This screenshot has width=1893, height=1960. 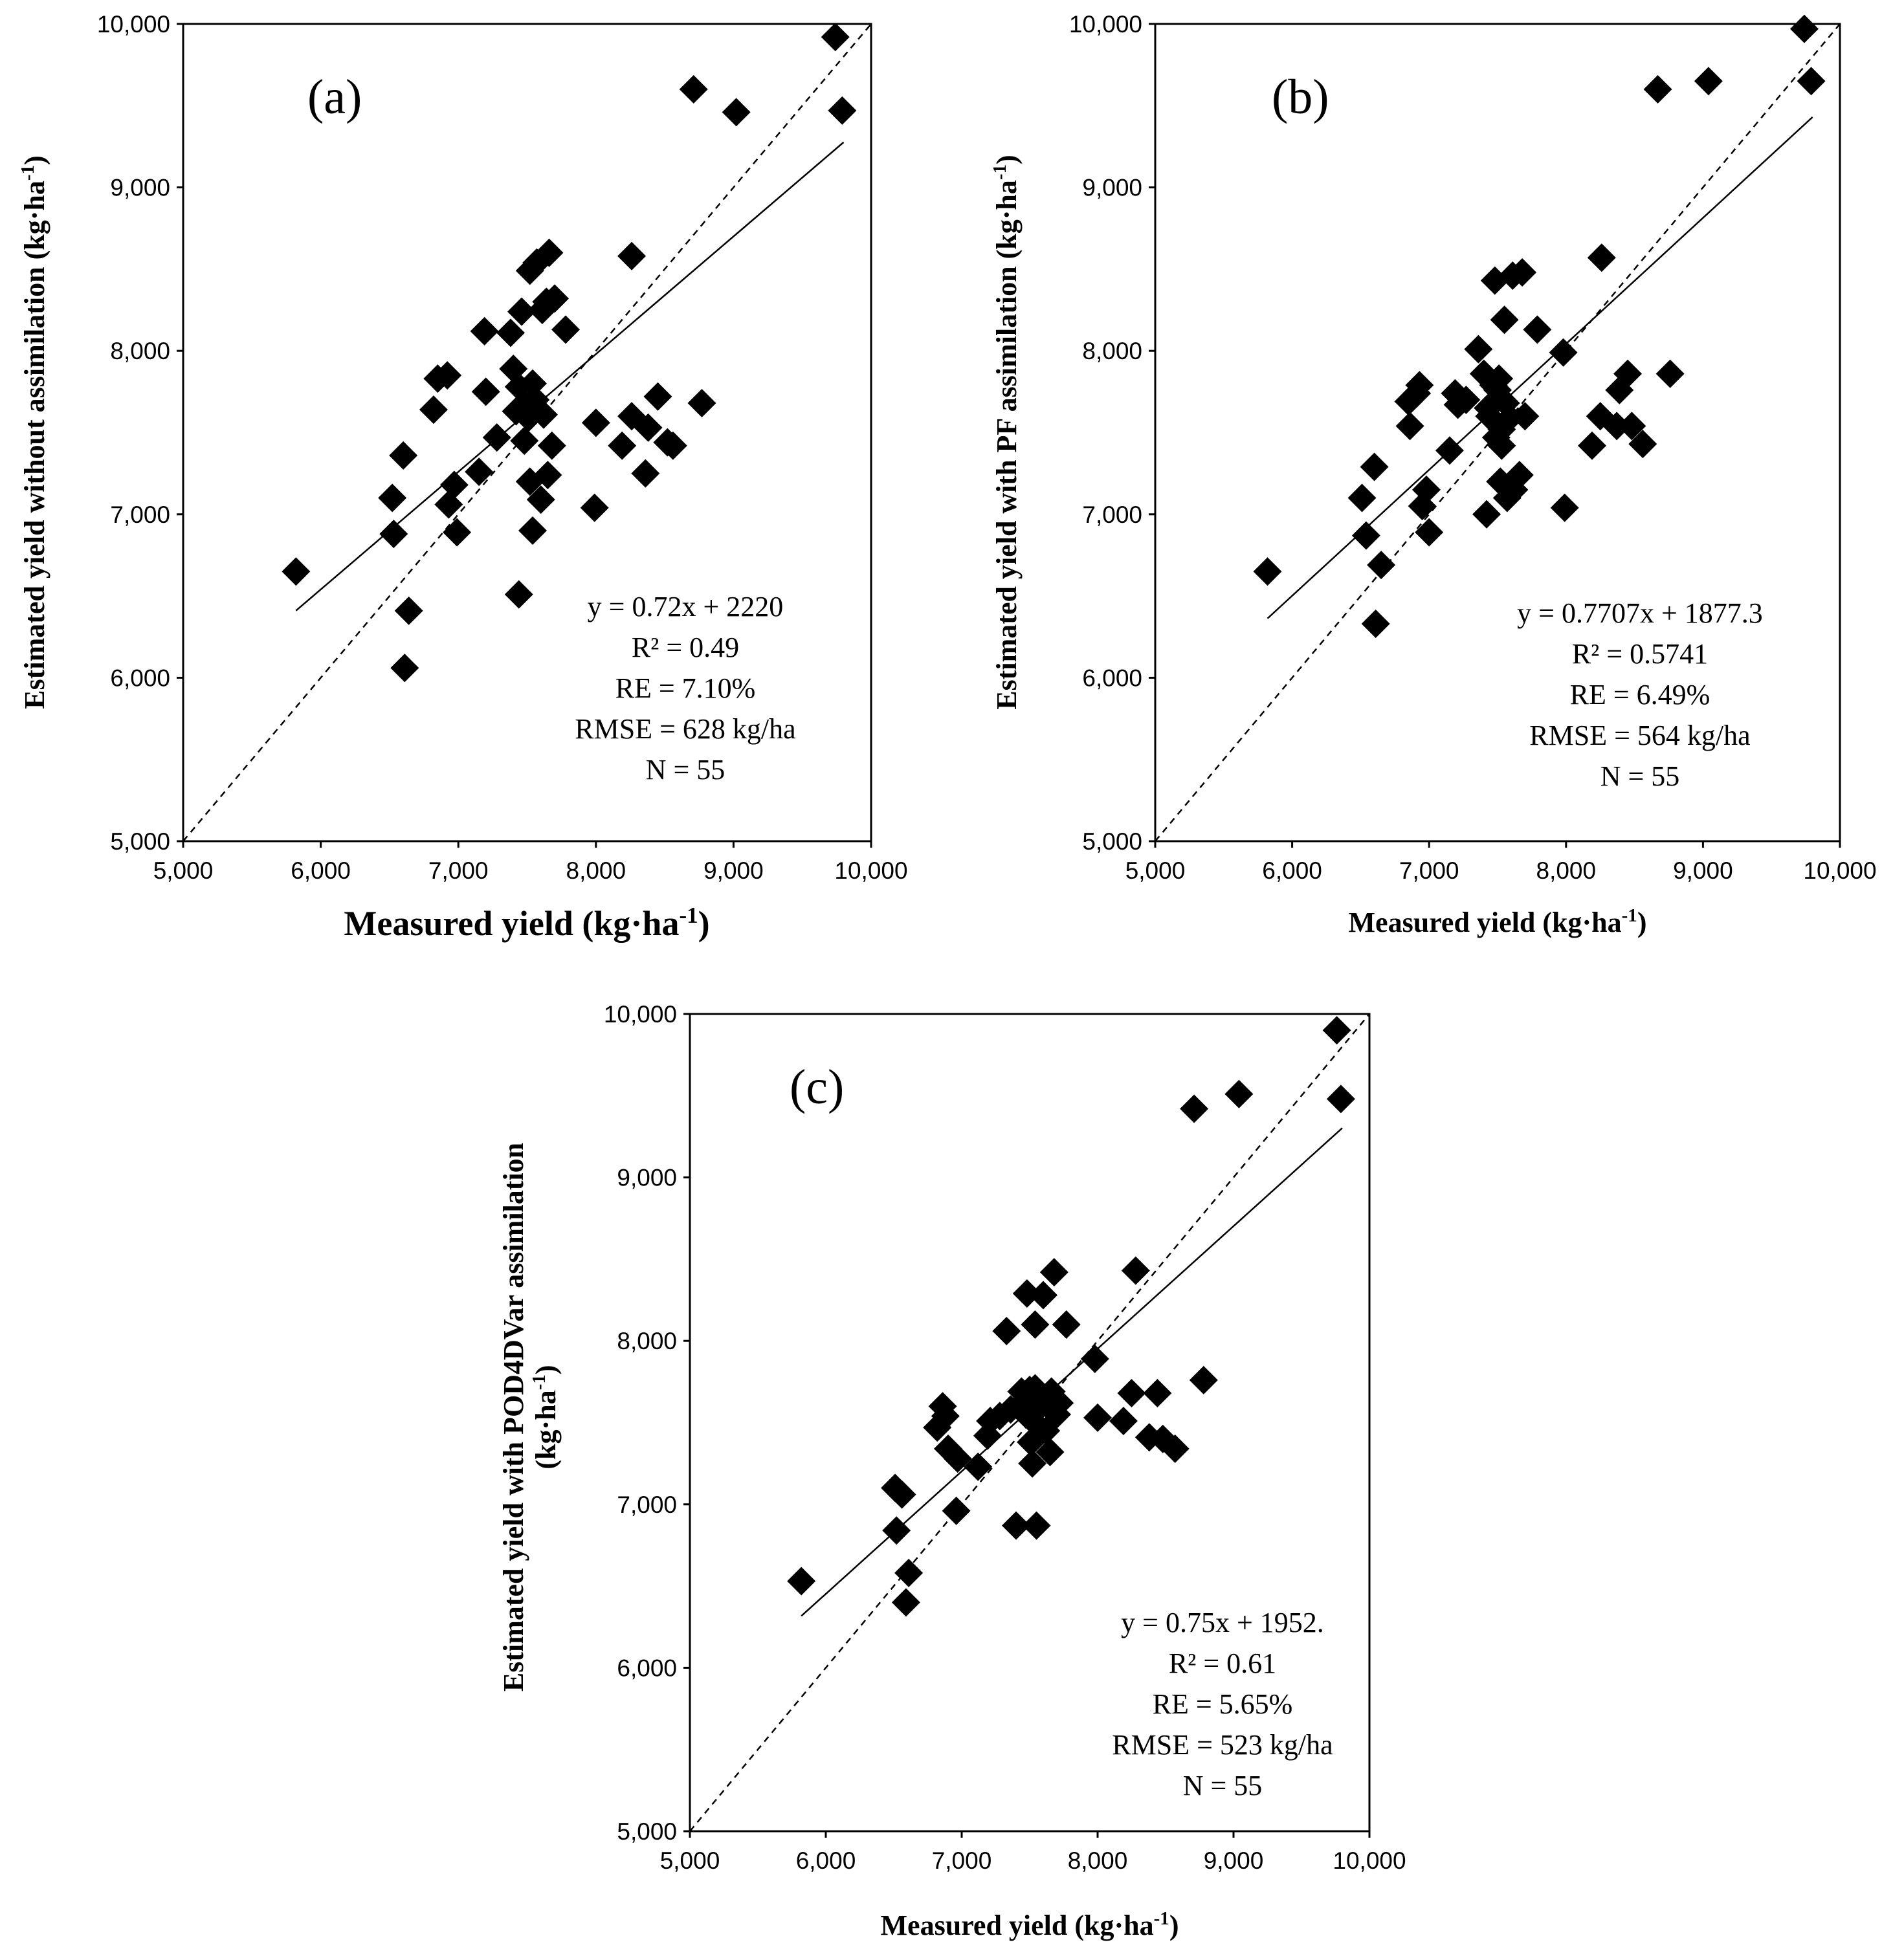 What do you see at coordinates (334, 97) in the screenshot?
I see `panel-label: (a)` at bounding box center [334, 97].